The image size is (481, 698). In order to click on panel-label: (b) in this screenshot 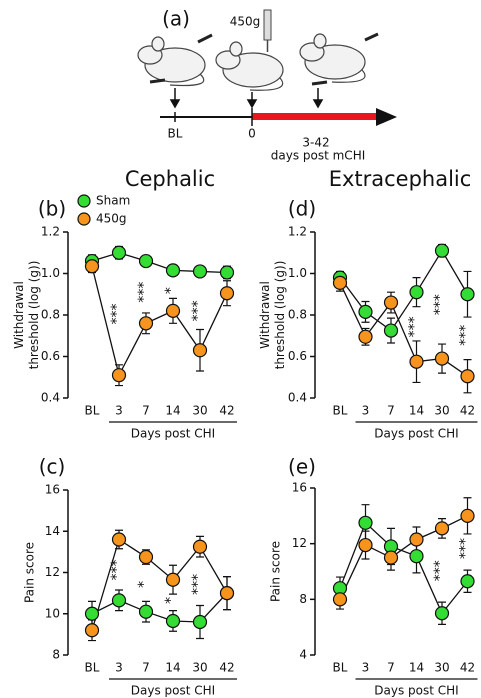, I will do `click(52, 209)`.